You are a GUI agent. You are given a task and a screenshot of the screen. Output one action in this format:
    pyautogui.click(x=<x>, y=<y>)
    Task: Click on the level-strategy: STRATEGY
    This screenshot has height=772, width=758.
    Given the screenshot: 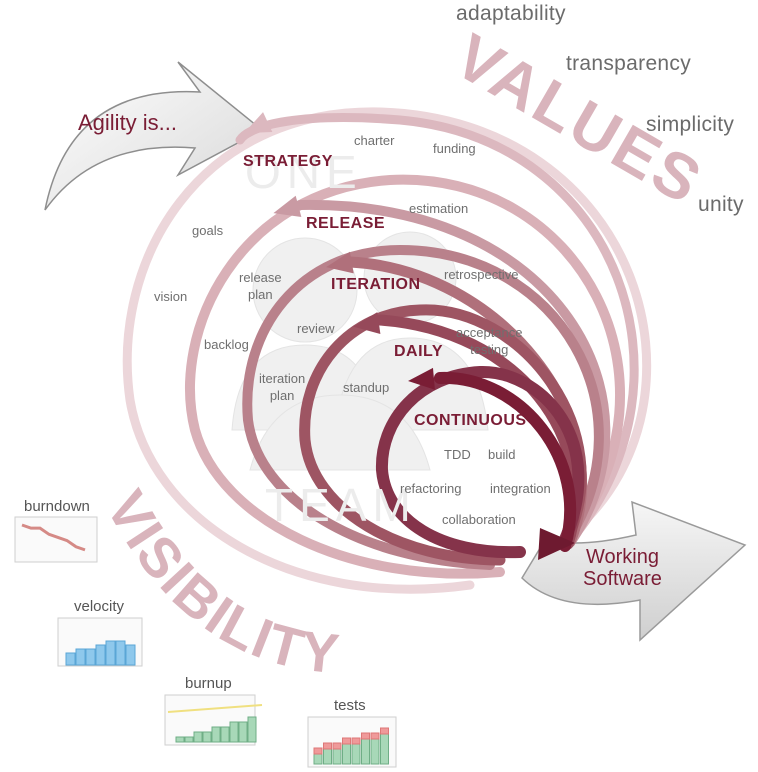 What is the action you would take?
    pyautogui.click(x=288, y=161)
    